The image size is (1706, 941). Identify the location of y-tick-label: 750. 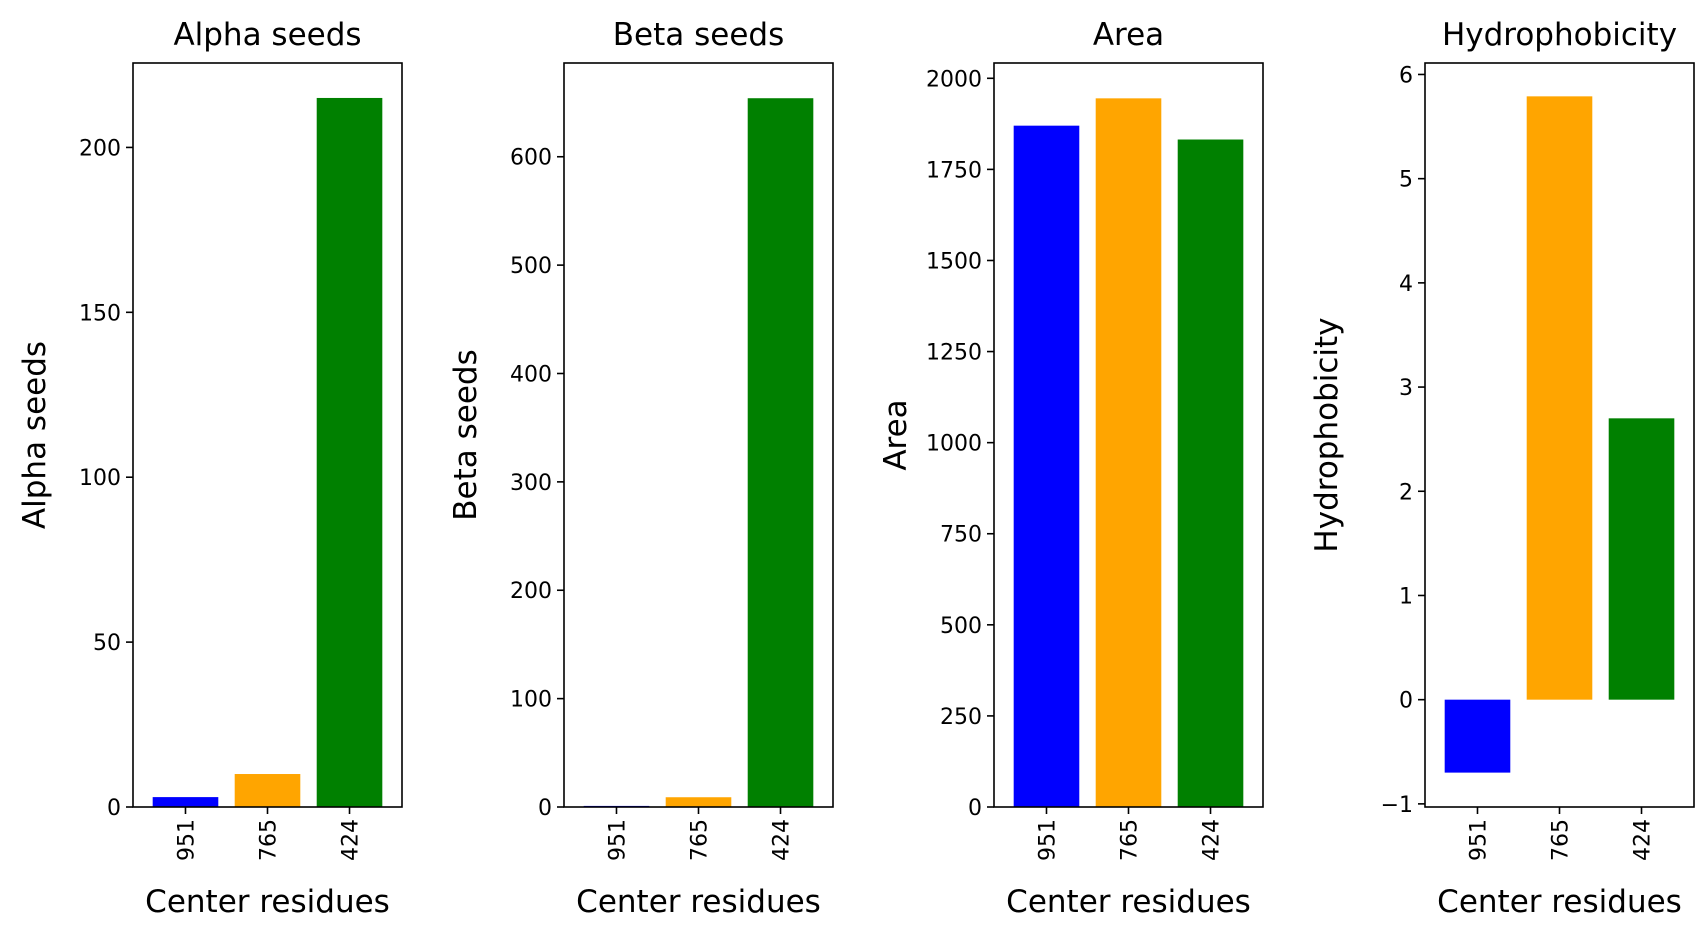
(961, 535).